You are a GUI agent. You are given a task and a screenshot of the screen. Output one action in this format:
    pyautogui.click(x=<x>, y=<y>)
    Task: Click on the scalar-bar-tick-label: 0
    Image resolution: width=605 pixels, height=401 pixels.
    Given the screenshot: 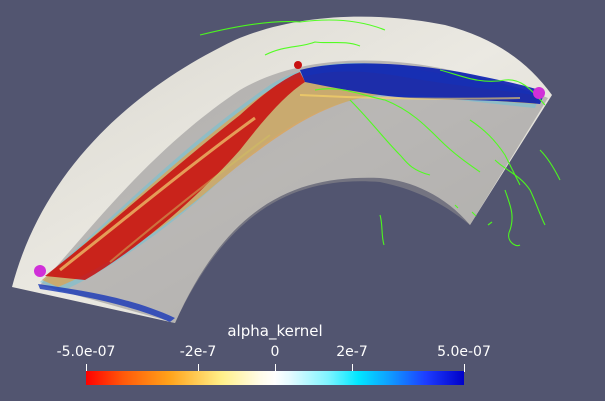 What is the action you would take?
    pyautogui.click(x=275, y=352)
    